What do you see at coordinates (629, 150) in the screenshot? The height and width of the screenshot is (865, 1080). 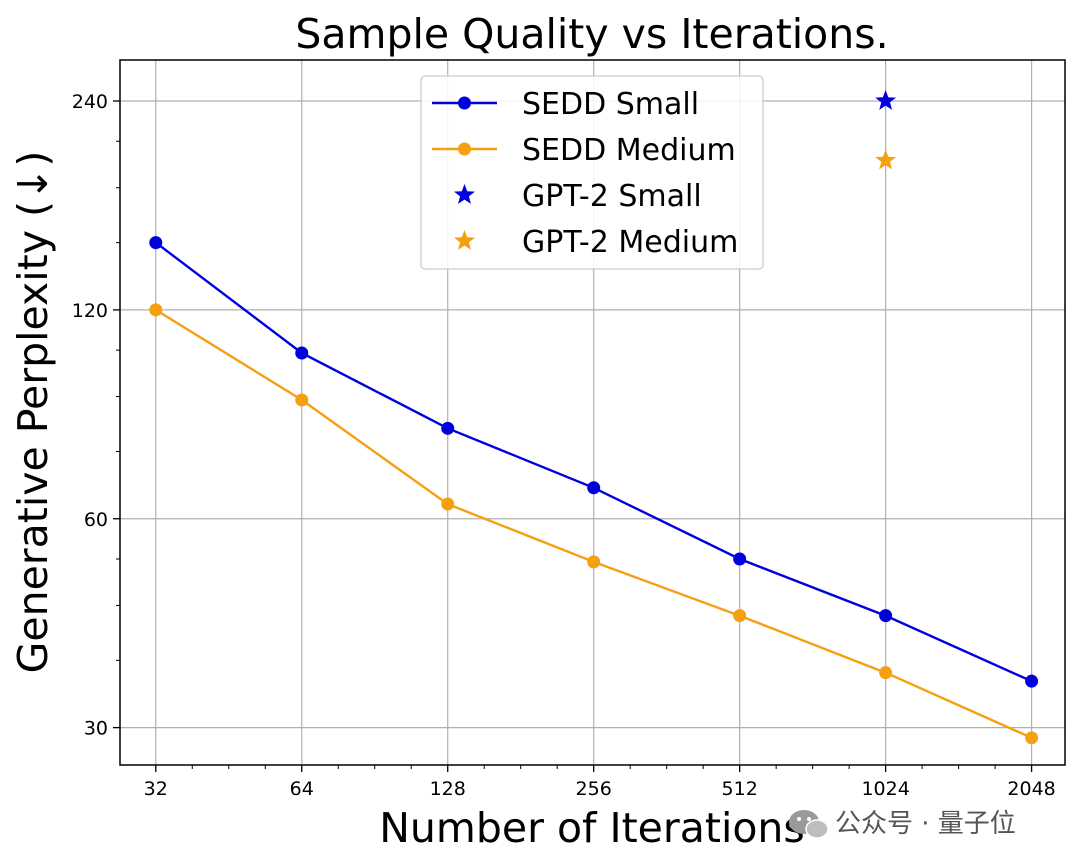 I see `legend-label-sedd-medium: SEDD Medium` at bounding box center [629, 150].